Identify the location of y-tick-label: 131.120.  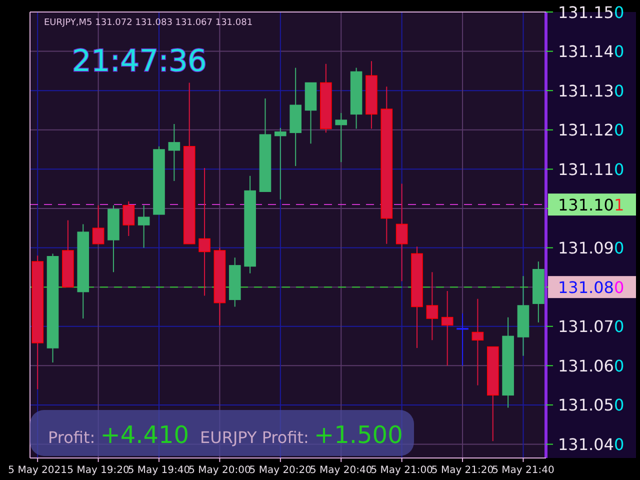
(591, 130).